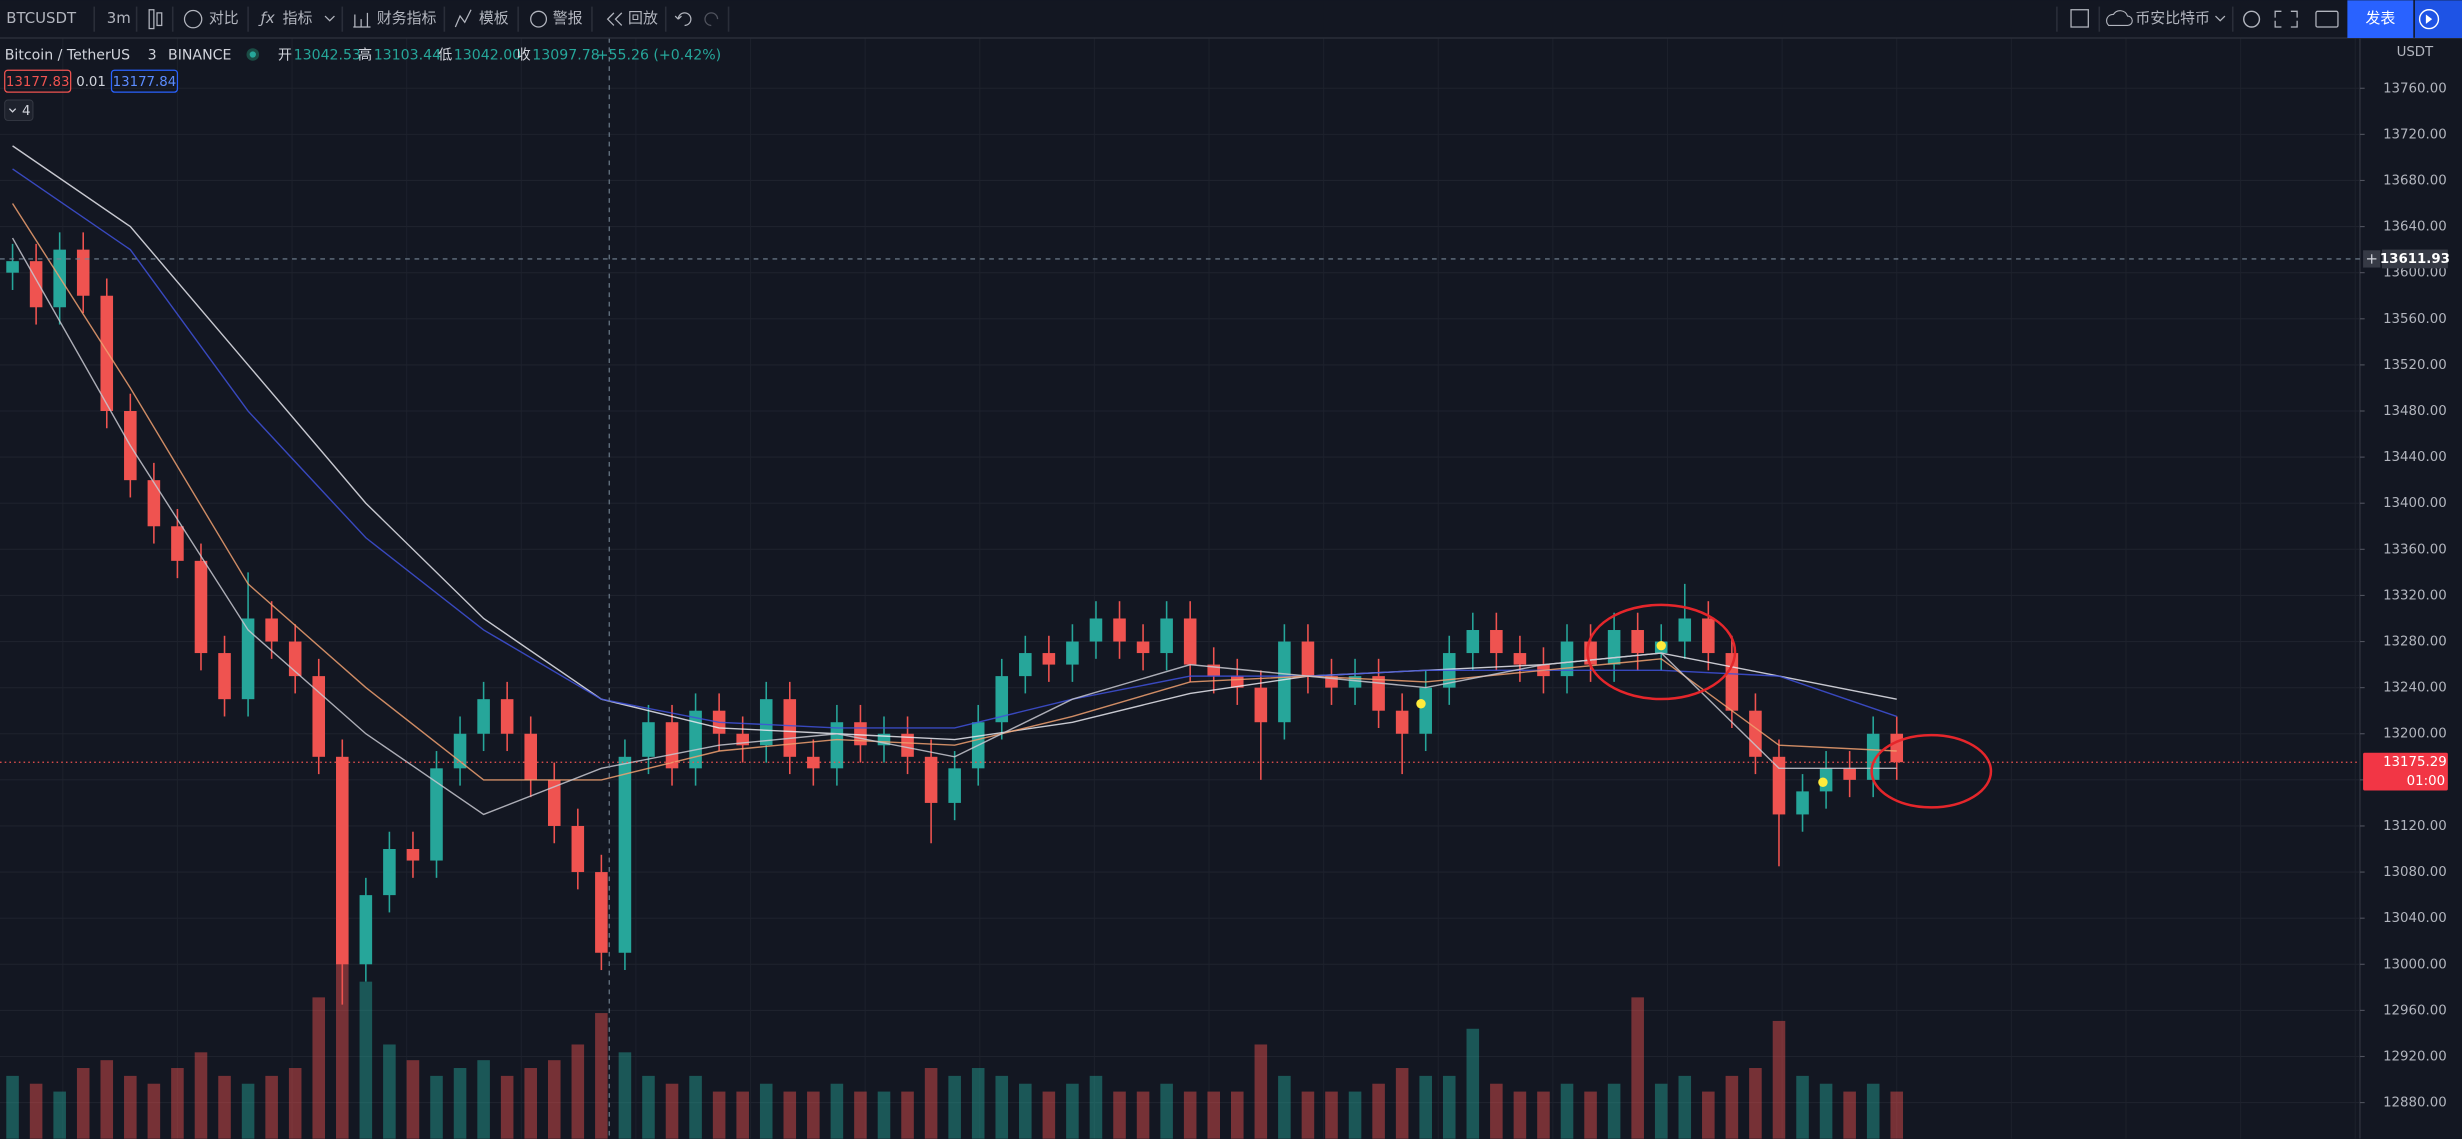  I want to click on exchange-label: BINANCE, so click(200, 55).